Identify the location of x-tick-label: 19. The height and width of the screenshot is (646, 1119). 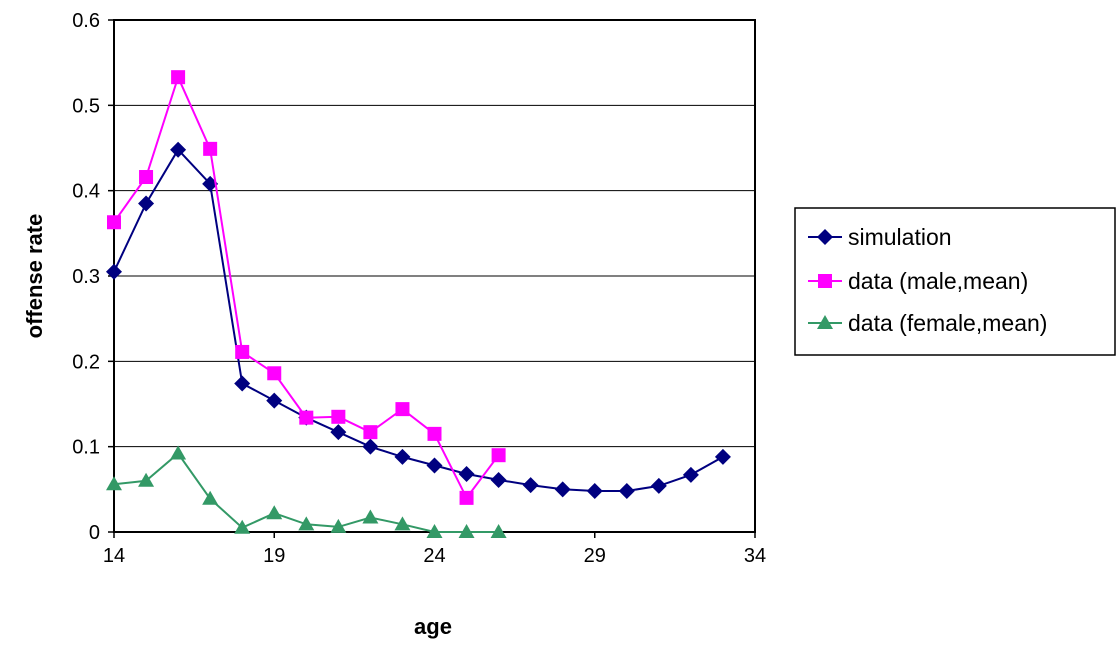
(274, 556).